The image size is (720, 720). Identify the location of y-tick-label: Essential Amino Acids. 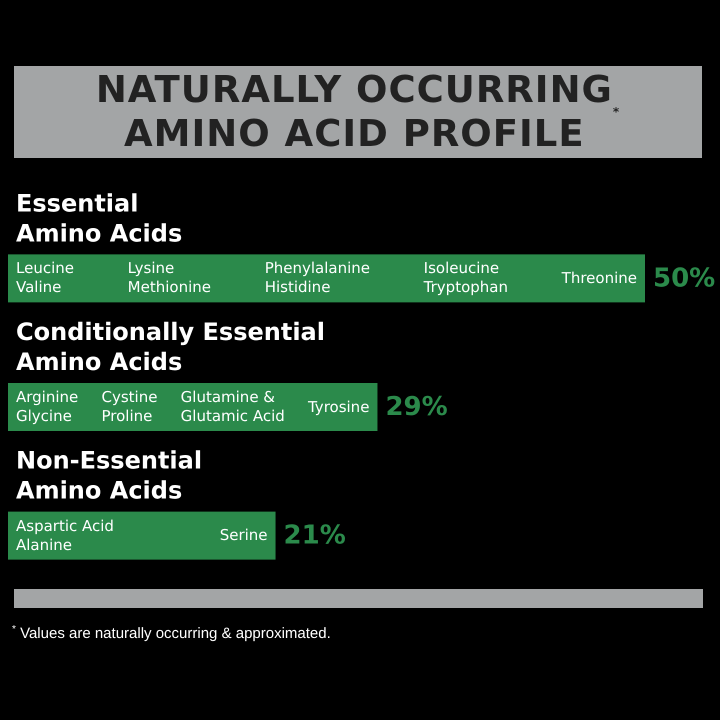
(99, 218).